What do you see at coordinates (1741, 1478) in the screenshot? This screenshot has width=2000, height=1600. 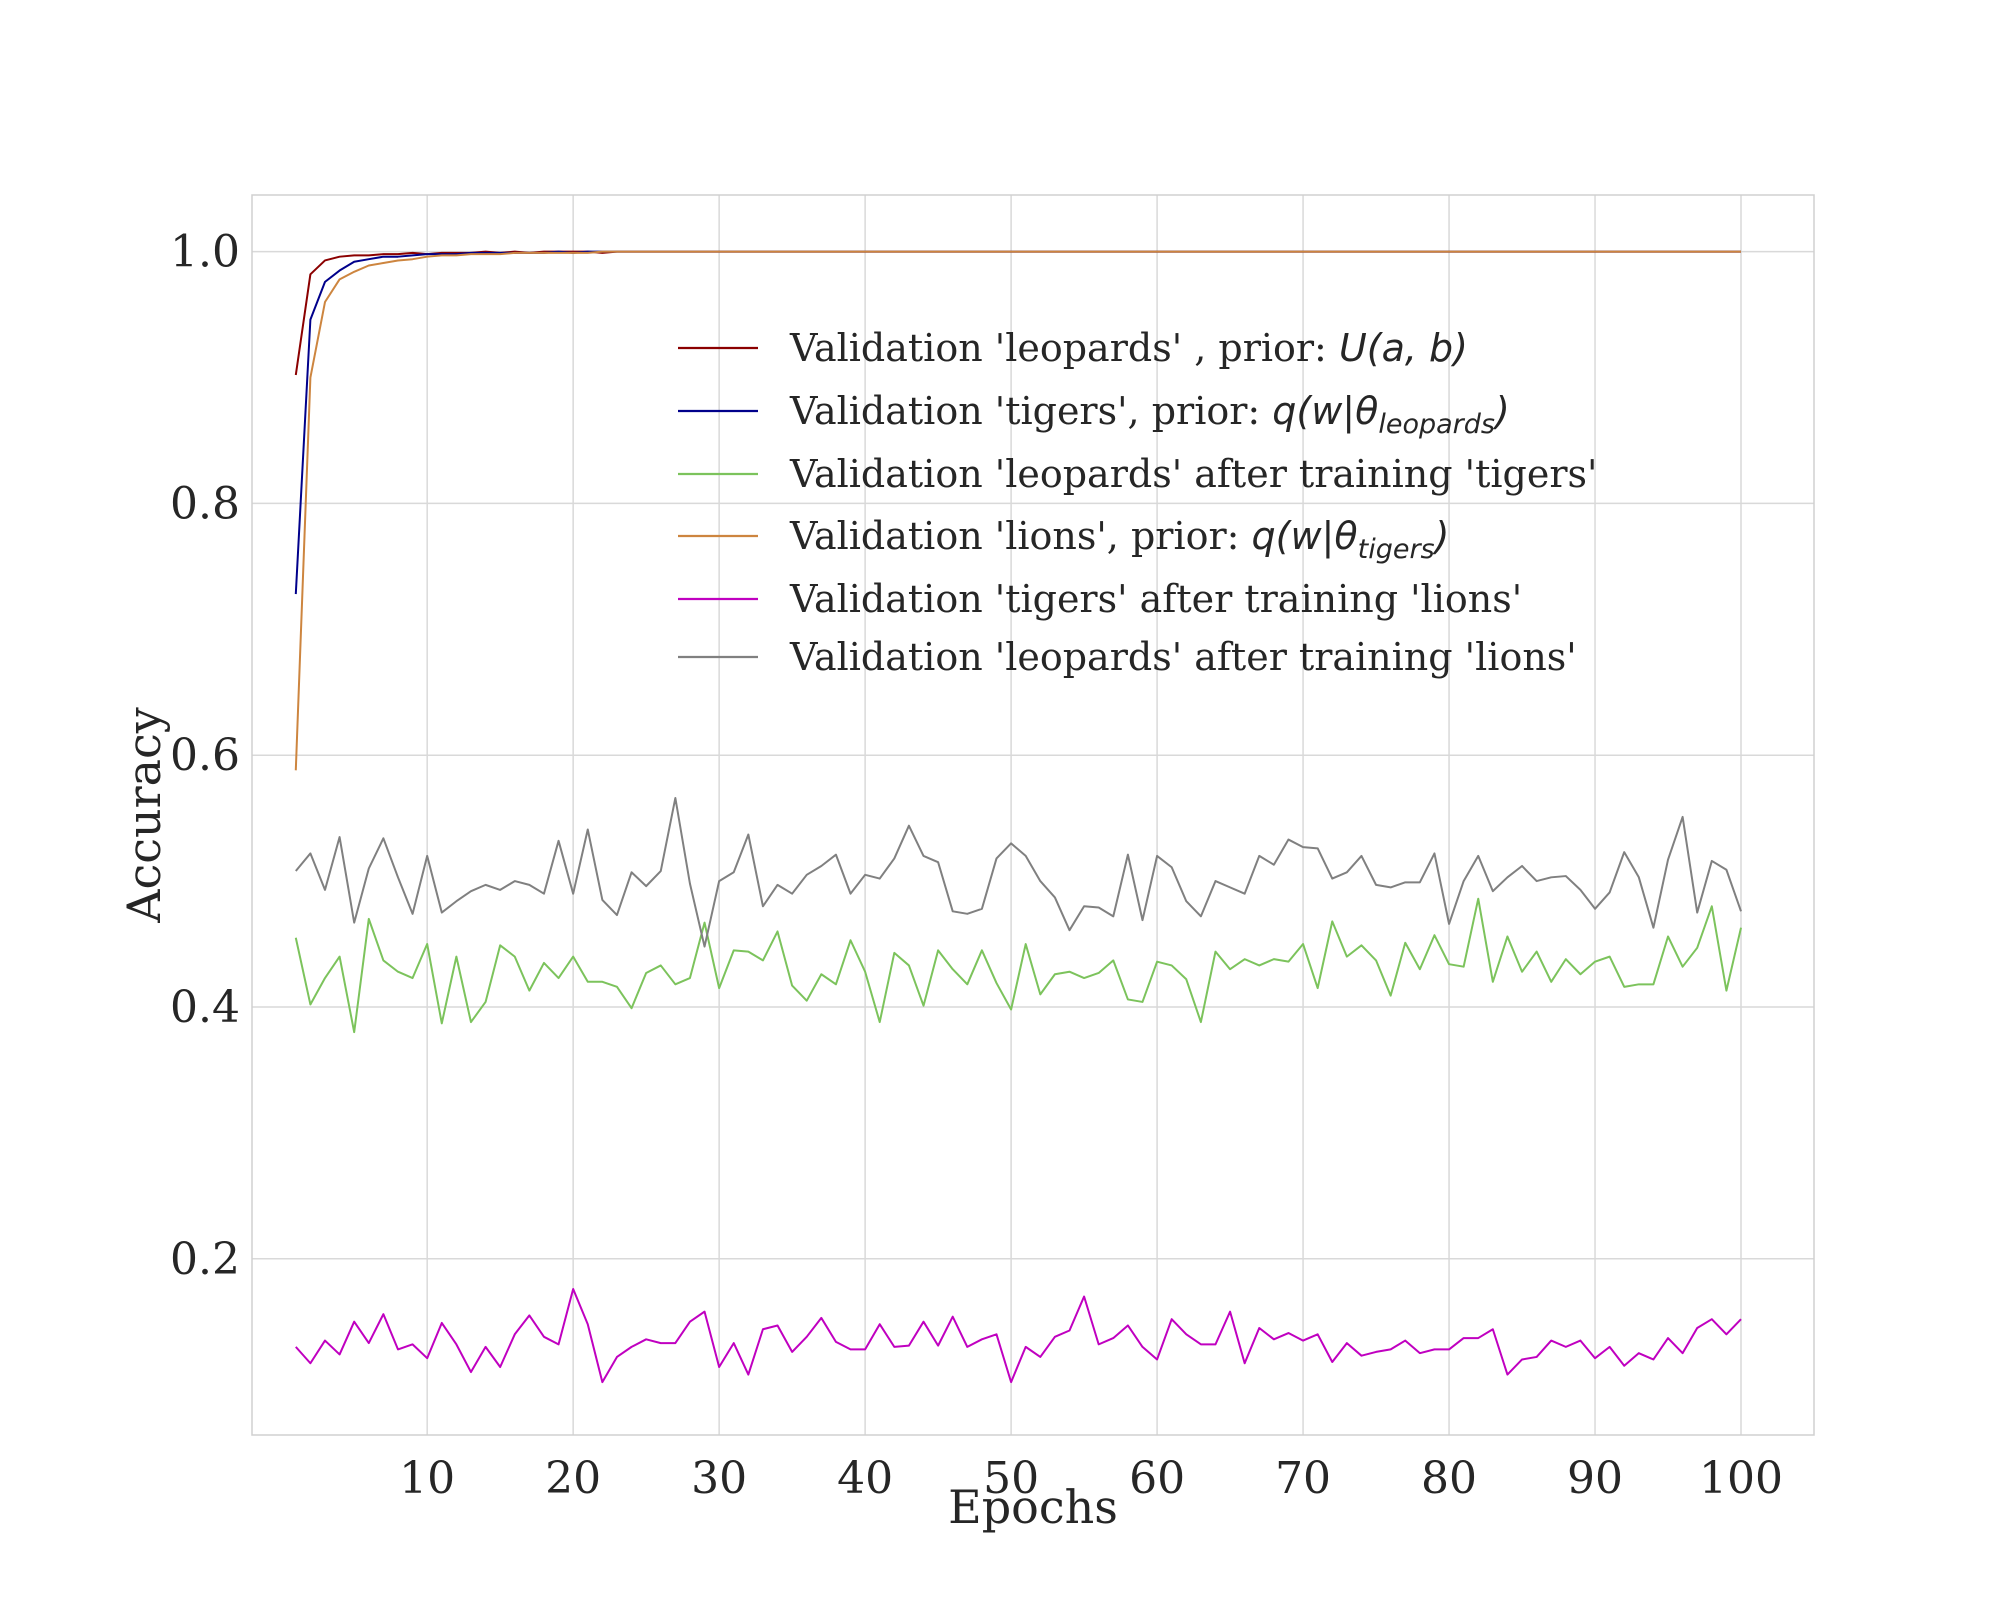 I see `x-tick-label: 100` at bounding box center [1741, 1478].